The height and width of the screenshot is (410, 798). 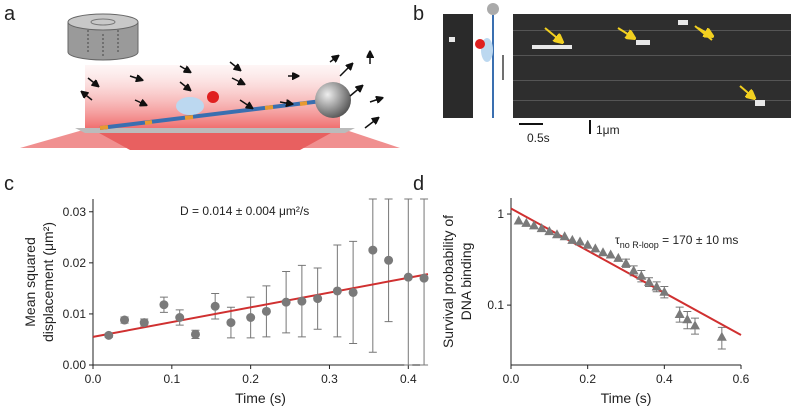 I want to click on annotation: τno R-loop = 170 ± 10 ms, so click(x=676, y=241).